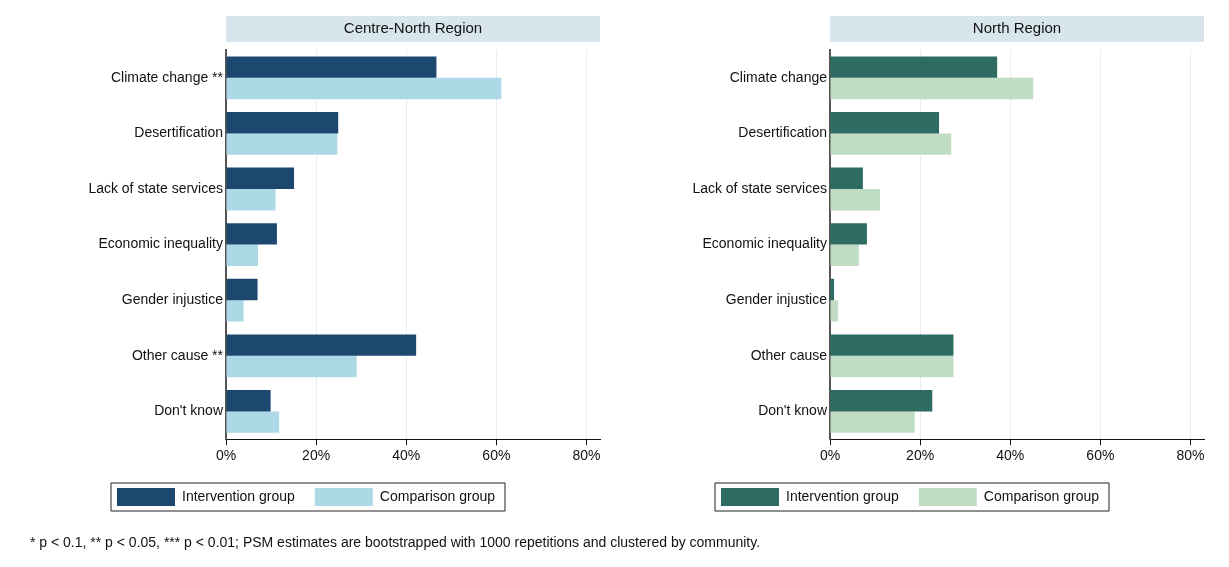 The width and height of the screenshot is (1229, 567). What do you see at coordinates (778, 76) in the screenshot?
I see `y-tick-label: Climate change` at bounding box center [778, 76].